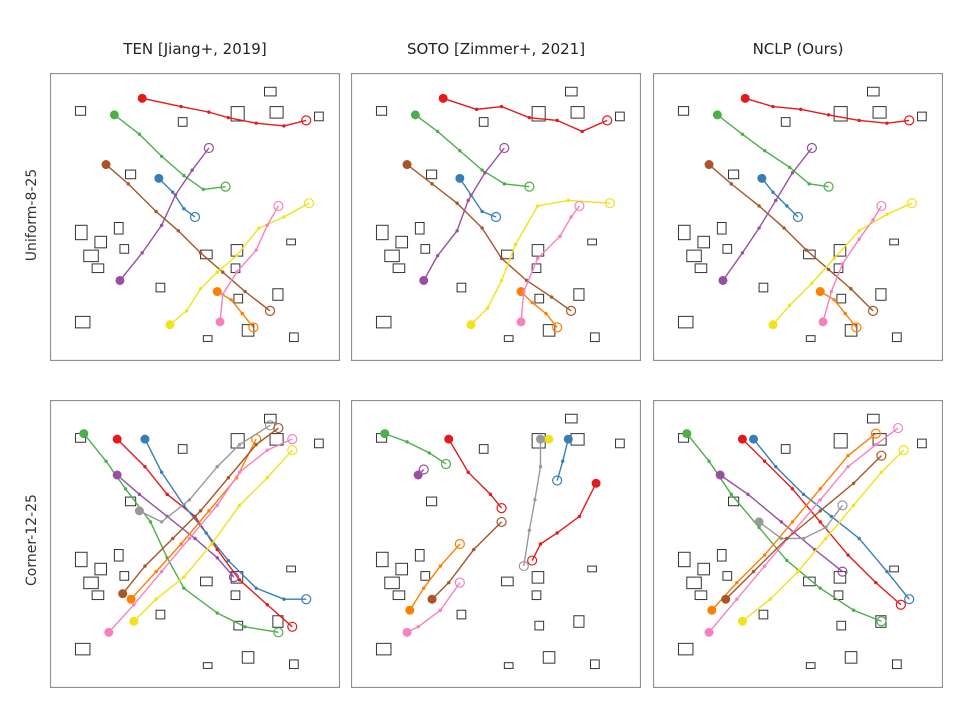 The height and width of the screenshot is (720, 960). I want to click on goal-point-gray, so click(842, 505).